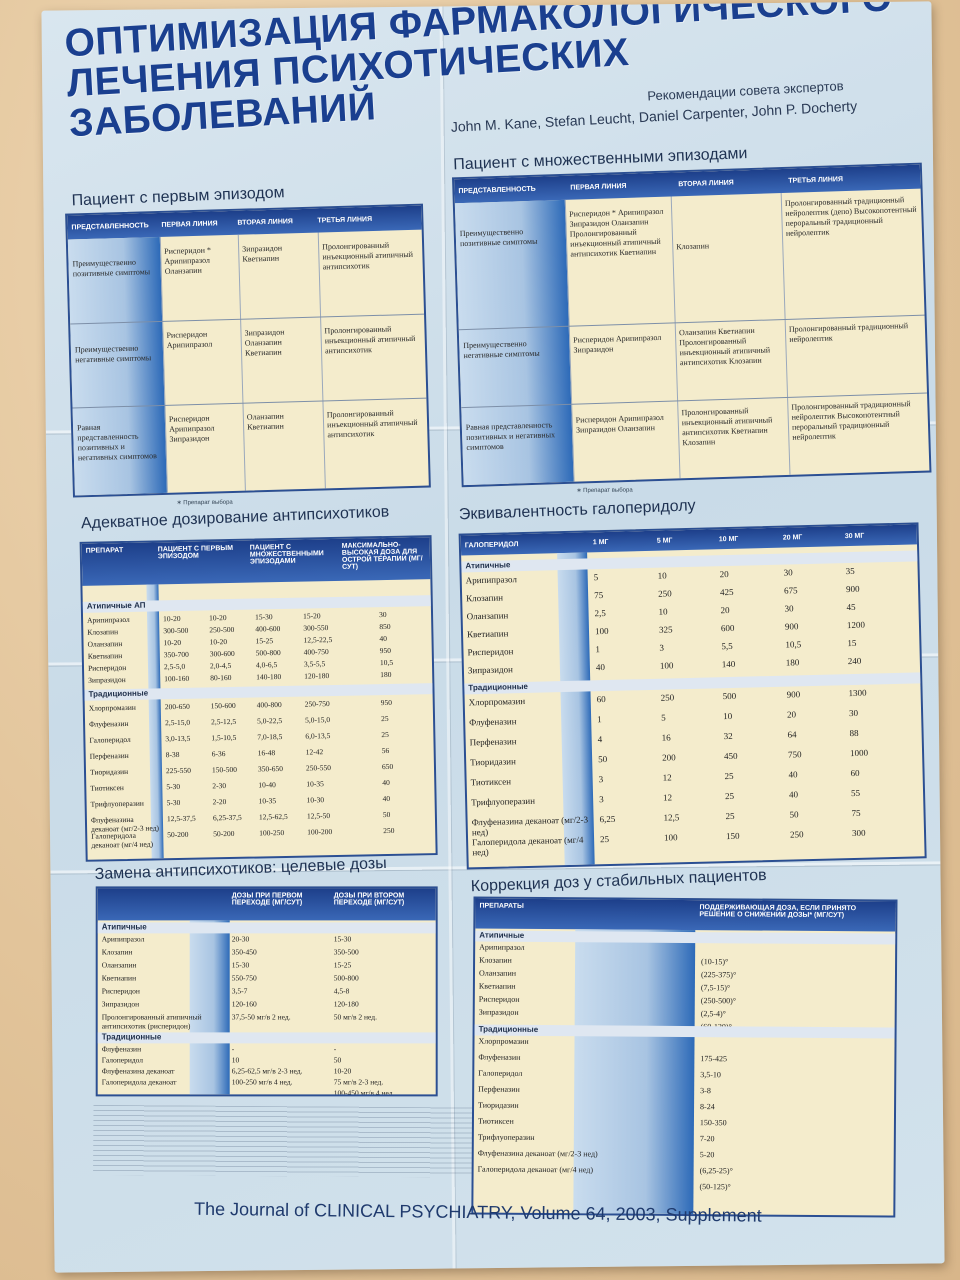 The image size is (960, 1280). What do you see at coordinates (268, 653) in the screenshot?
I see `value-cell: 500-800` at bounding box center [268, 653].